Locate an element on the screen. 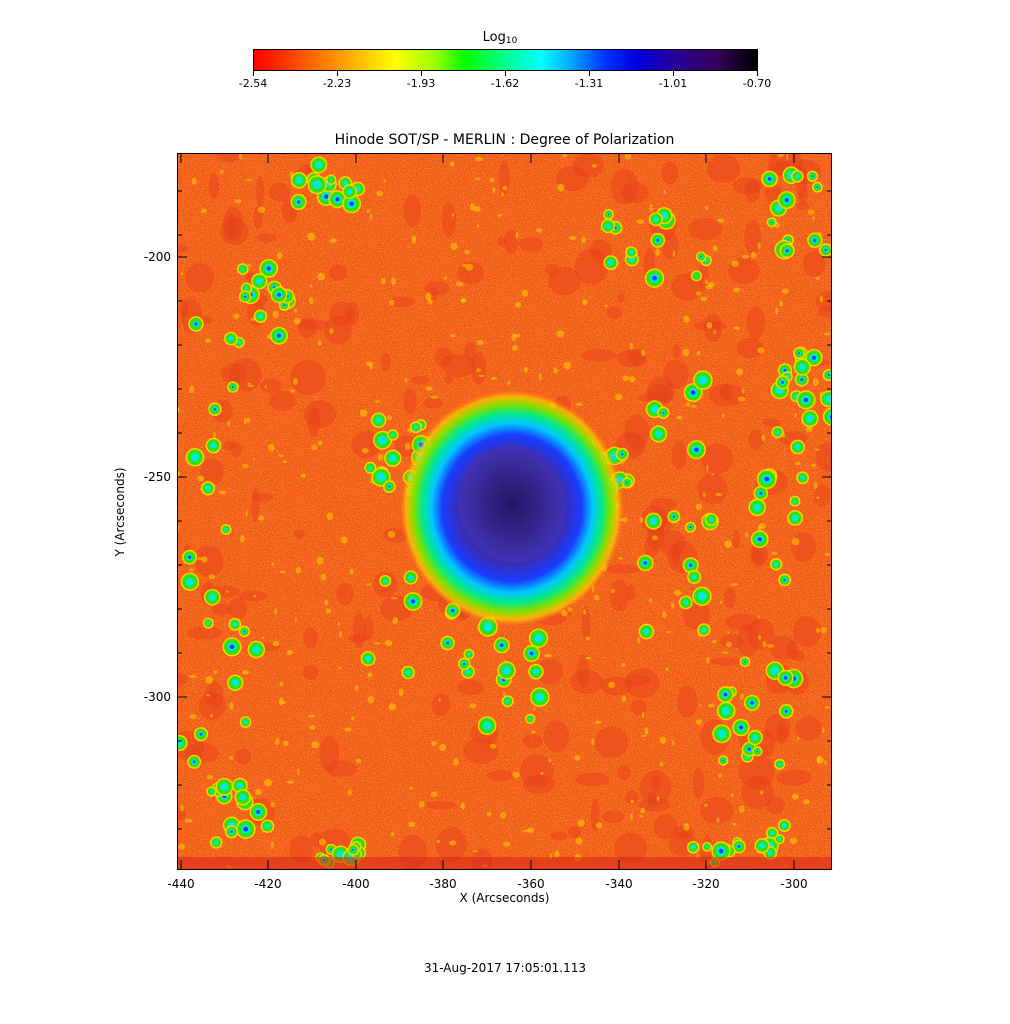 This screenshot has width=1010, height=1024. x-tick-label: -320 is located at coordinates (706, 884).